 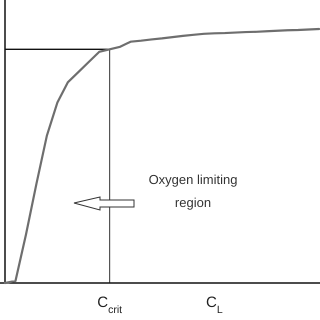 I want to click on x-tick-label: C$_{crit}$, so click(x=109, y=305).